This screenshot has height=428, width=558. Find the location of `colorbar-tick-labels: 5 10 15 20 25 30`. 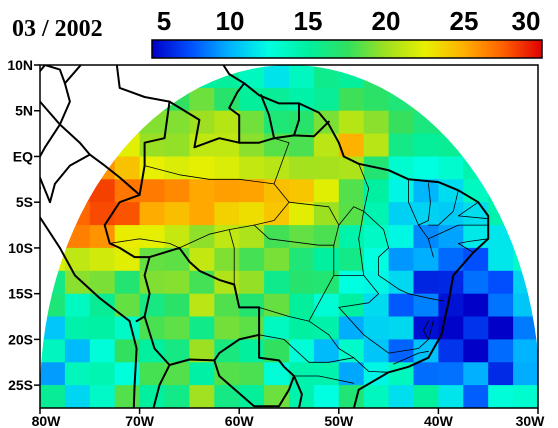

colorbar-tick-labels: 5 10 15 20 25 30 is located at coordinates (349, 21).